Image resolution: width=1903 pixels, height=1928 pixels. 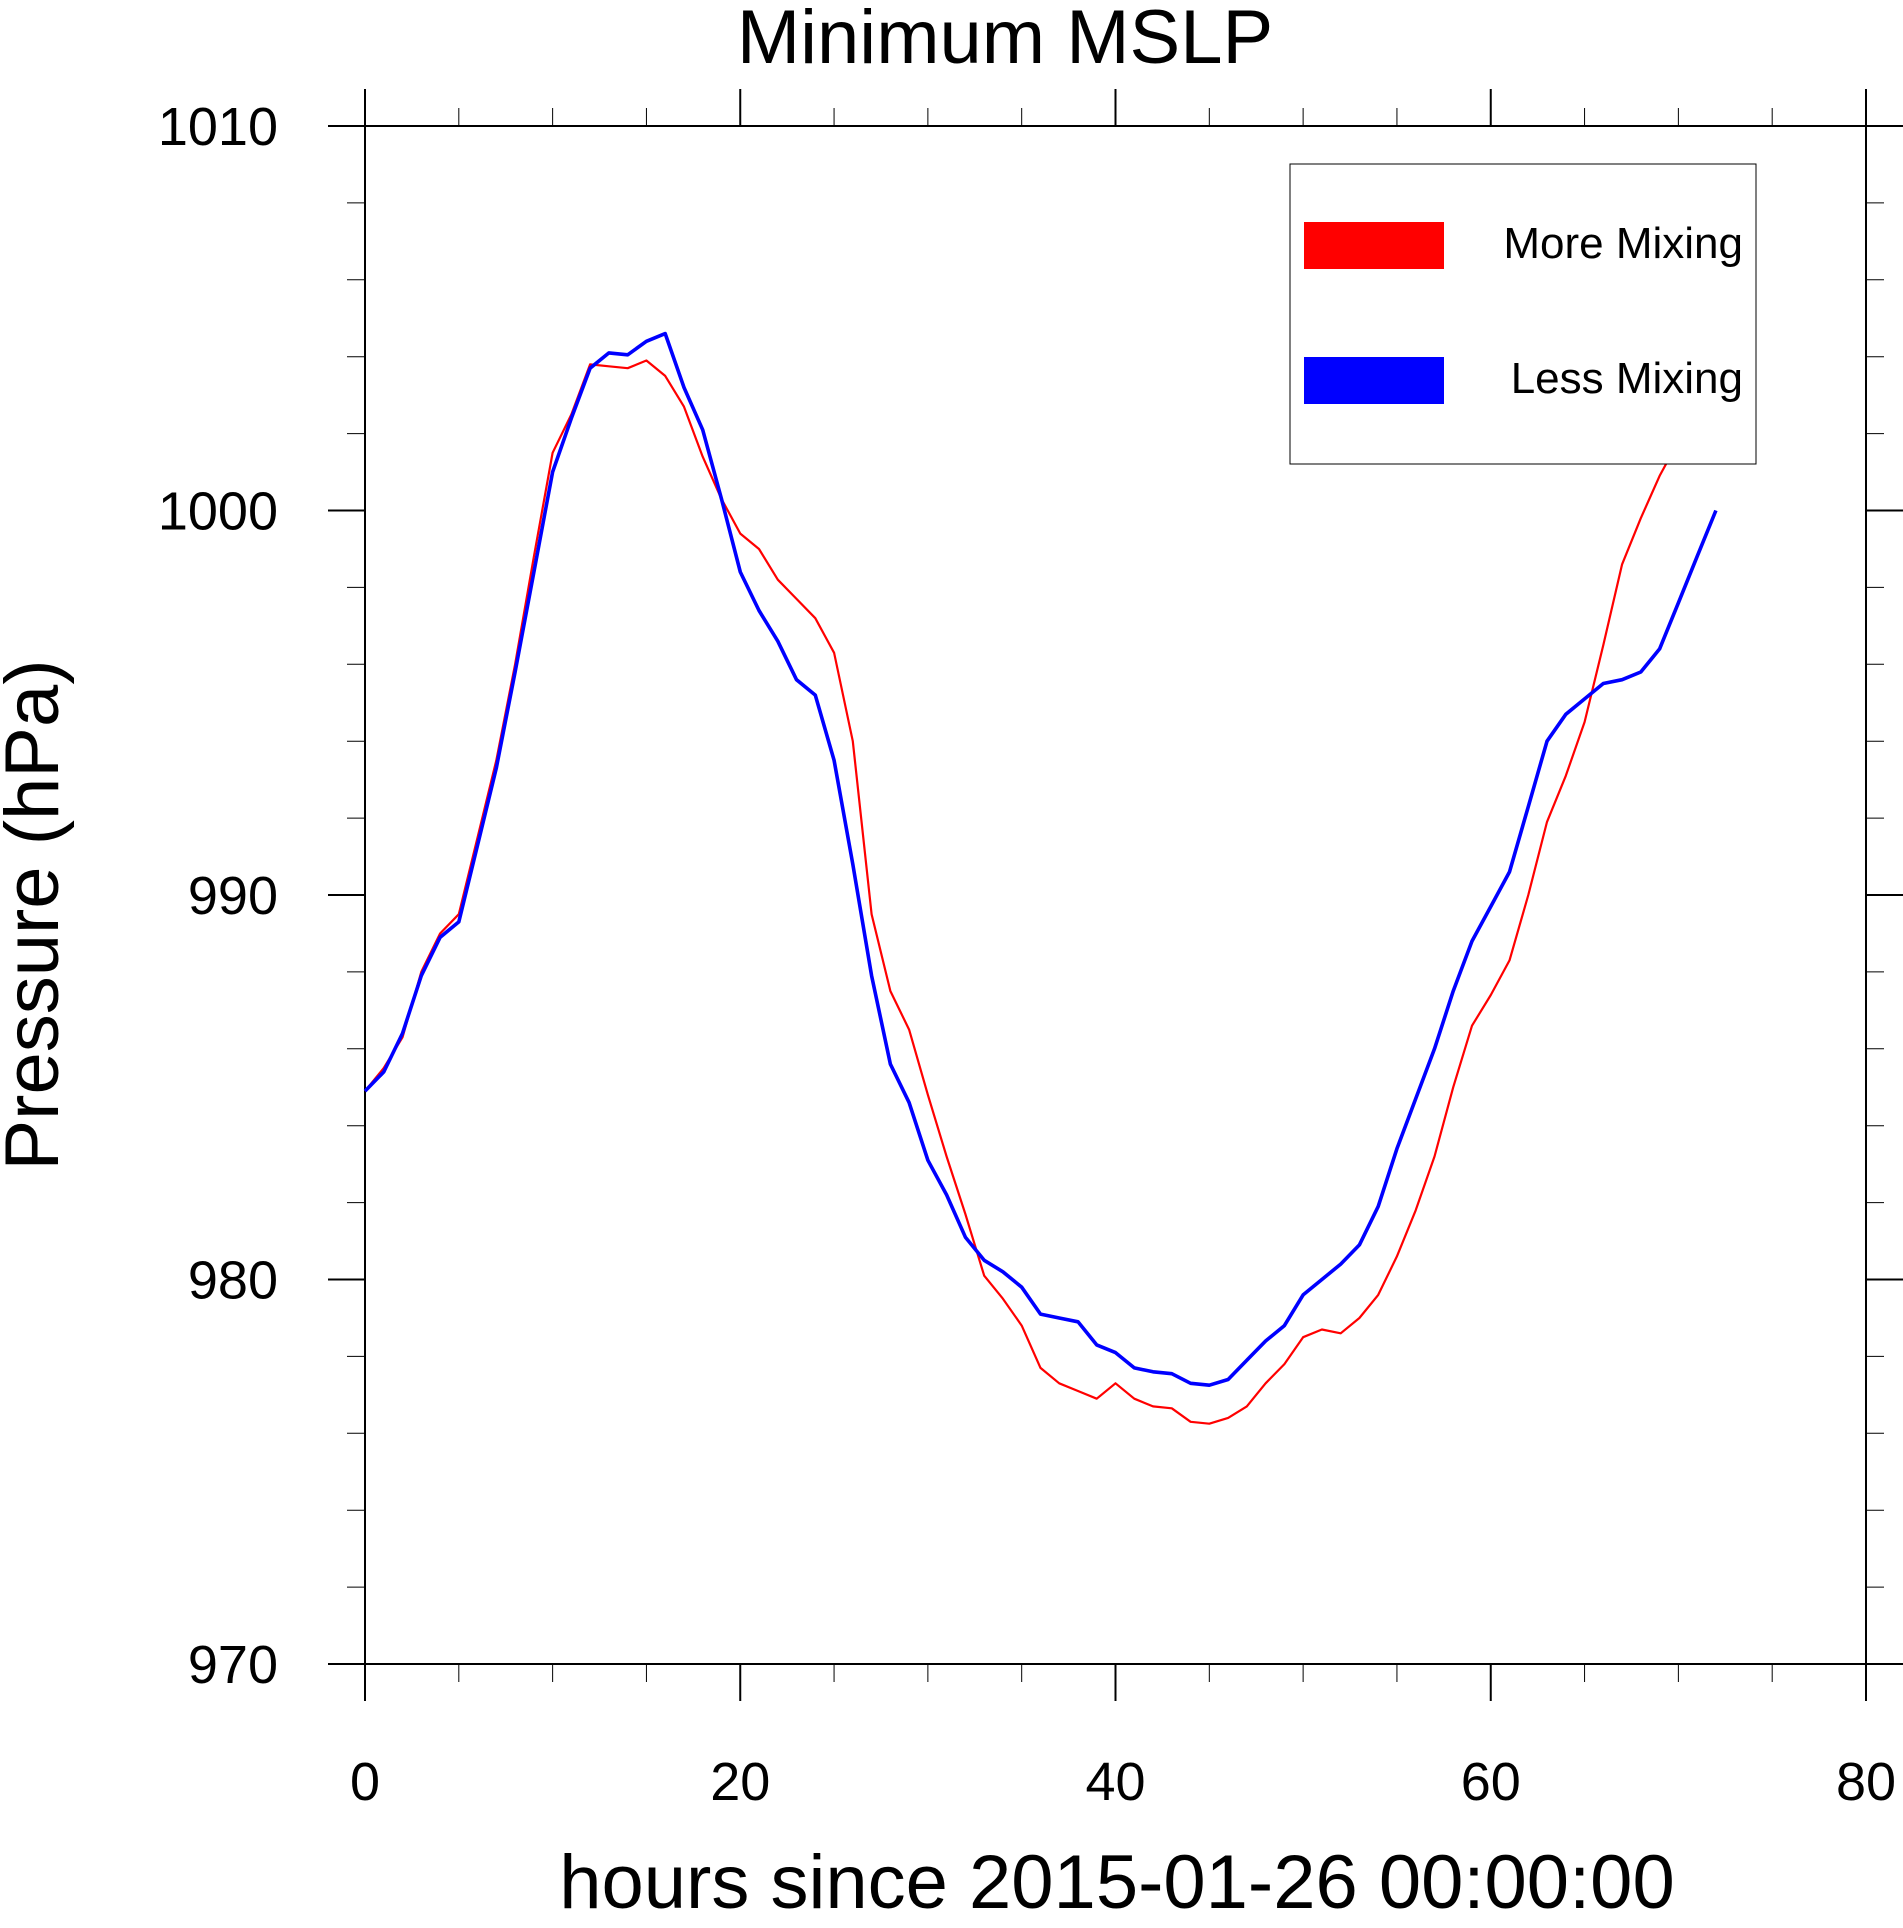 What do you see at coordinates (1627, 378) in the screenshot?
I see `legend-label-less-mixing: Less Mixing` at bounding box center [1627, 378].